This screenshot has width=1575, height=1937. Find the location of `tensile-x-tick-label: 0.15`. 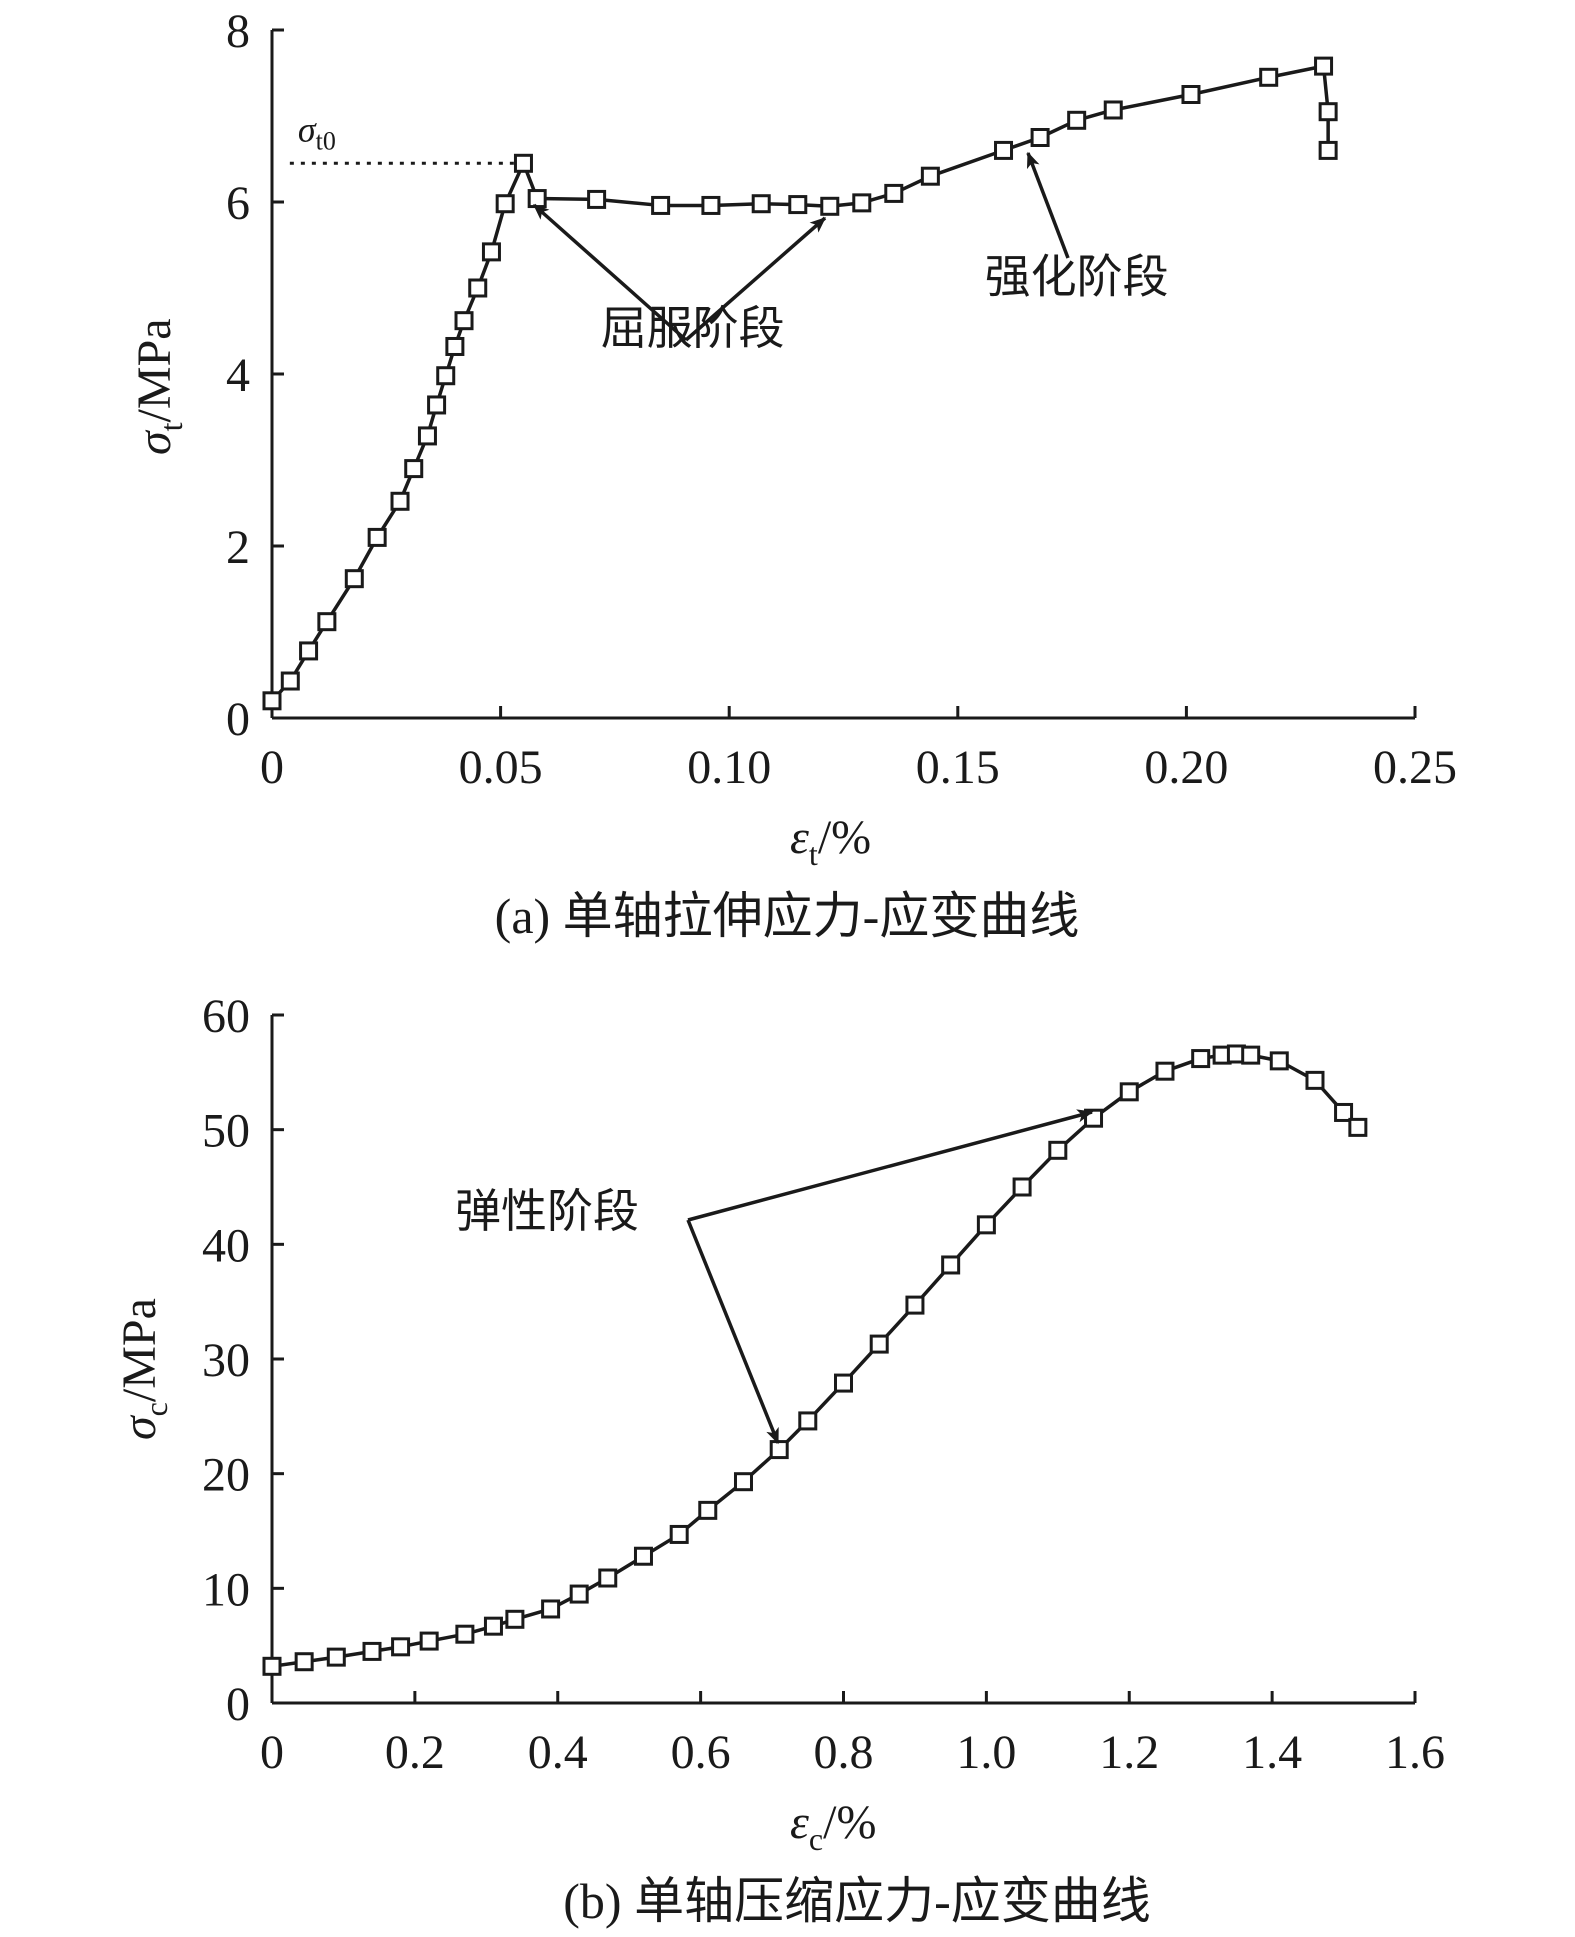

tensile-x-tick-label: 0.15 is located at coordinates (958, 767).